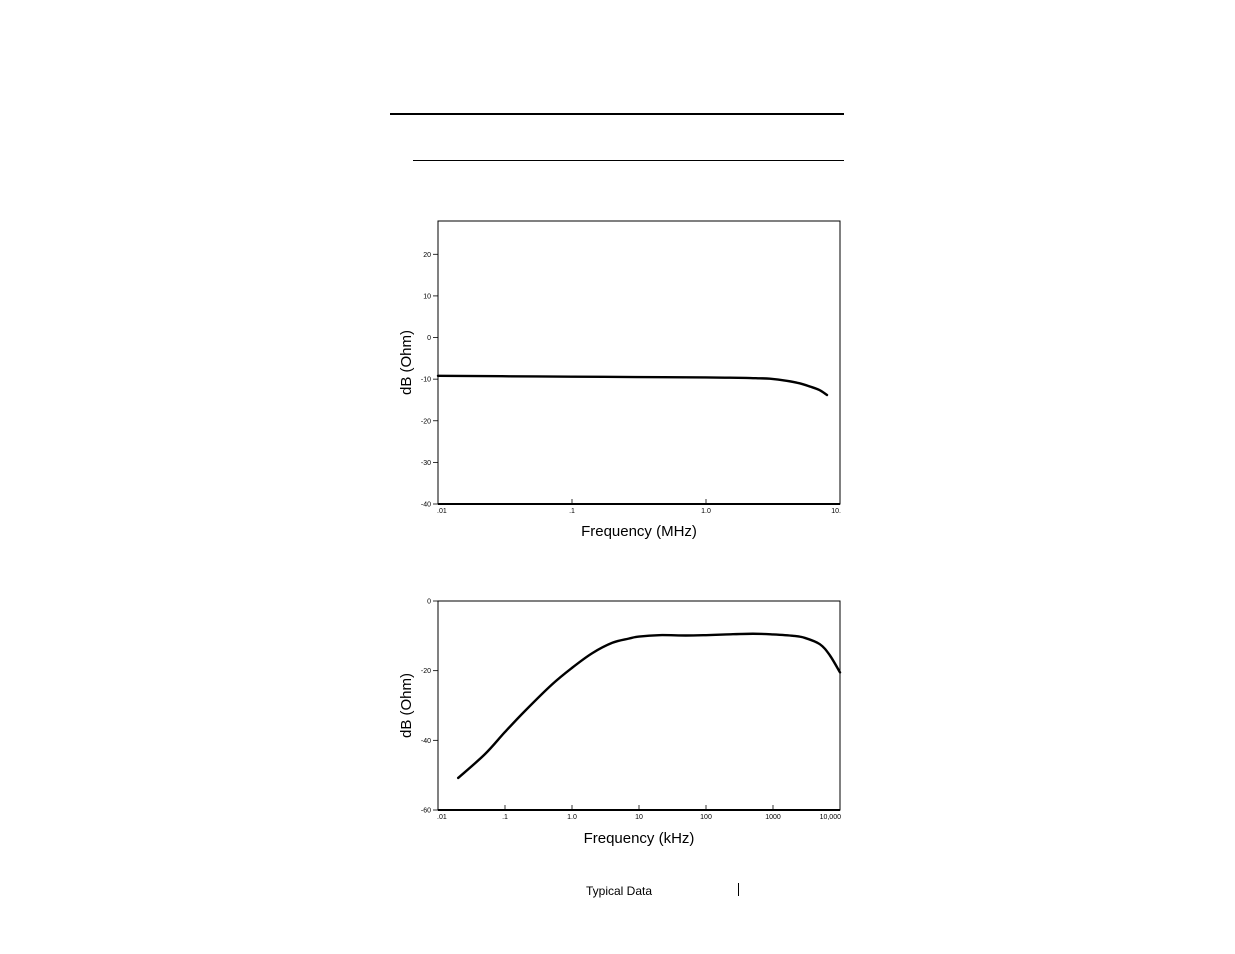 The width and height of the screenshot is (1235, 954). I want to click on x-tick-label: 10., so click(836, 511).